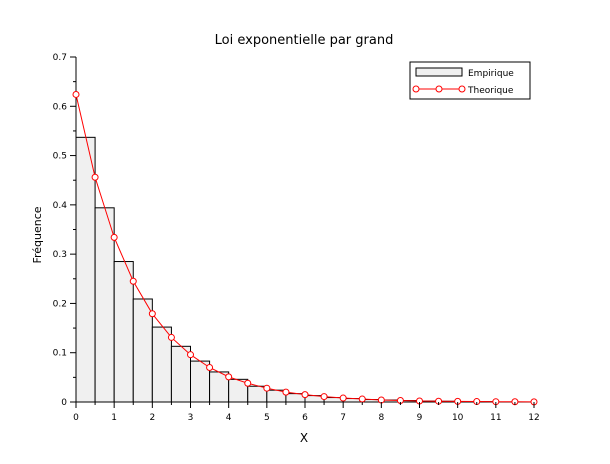 The image size is (610, 464). What do you see at coordinates (60, 304) in the screenshot?
I see `y-tick-label: 0.2` at bounding box center [60, 304].